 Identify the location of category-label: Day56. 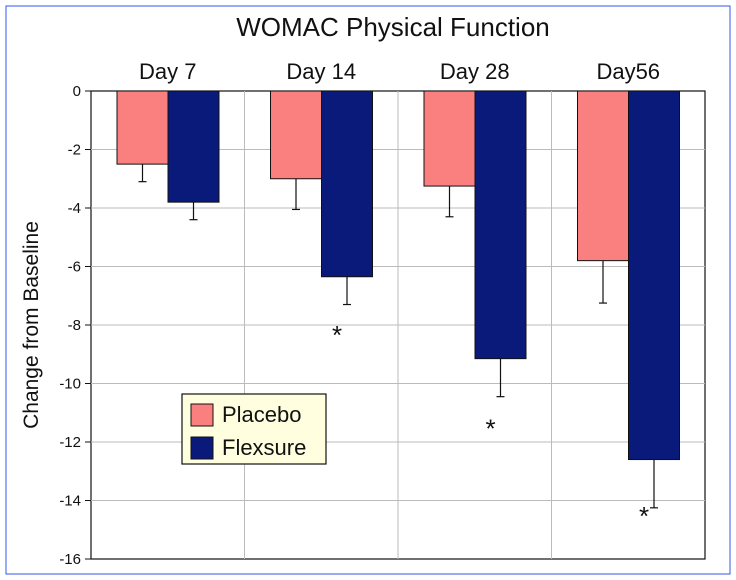
(628, 71).